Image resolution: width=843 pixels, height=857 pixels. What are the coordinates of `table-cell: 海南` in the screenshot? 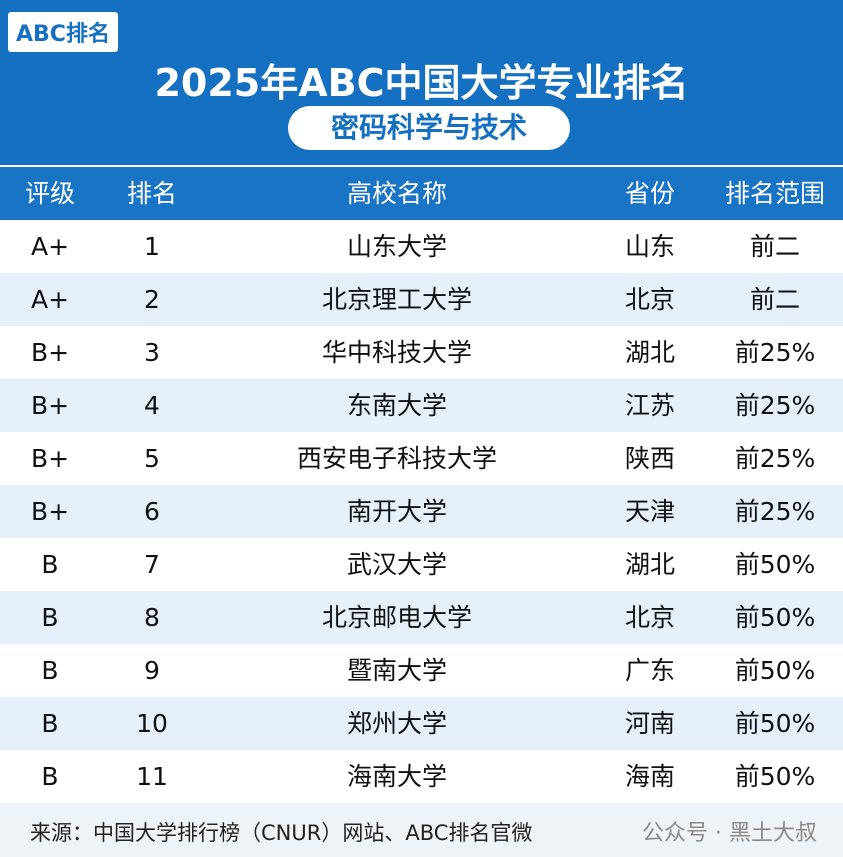 It's located at (650, 776).